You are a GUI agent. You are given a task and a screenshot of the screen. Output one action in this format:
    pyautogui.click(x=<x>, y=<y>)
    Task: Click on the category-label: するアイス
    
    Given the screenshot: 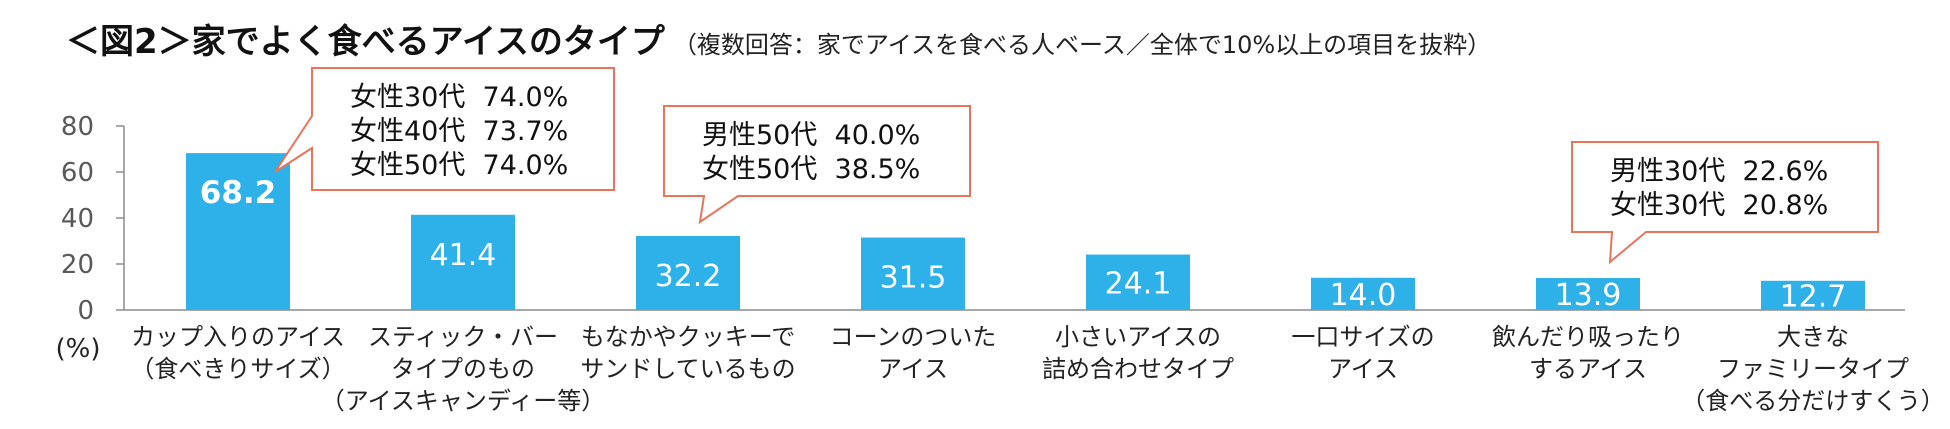 What is the action you would take?
    pyautogui.click(x=1588, y=369)
    